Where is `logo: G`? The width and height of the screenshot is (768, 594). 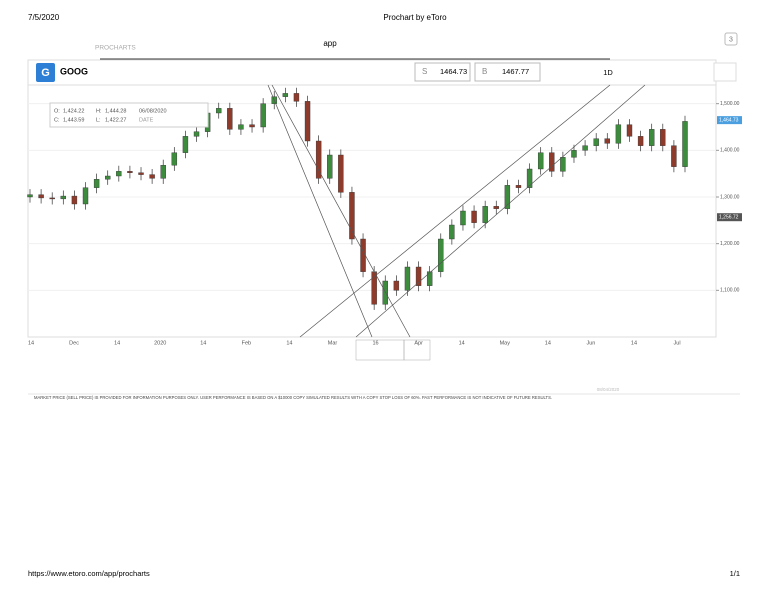
logo: G is located at coordinates (45, 73).